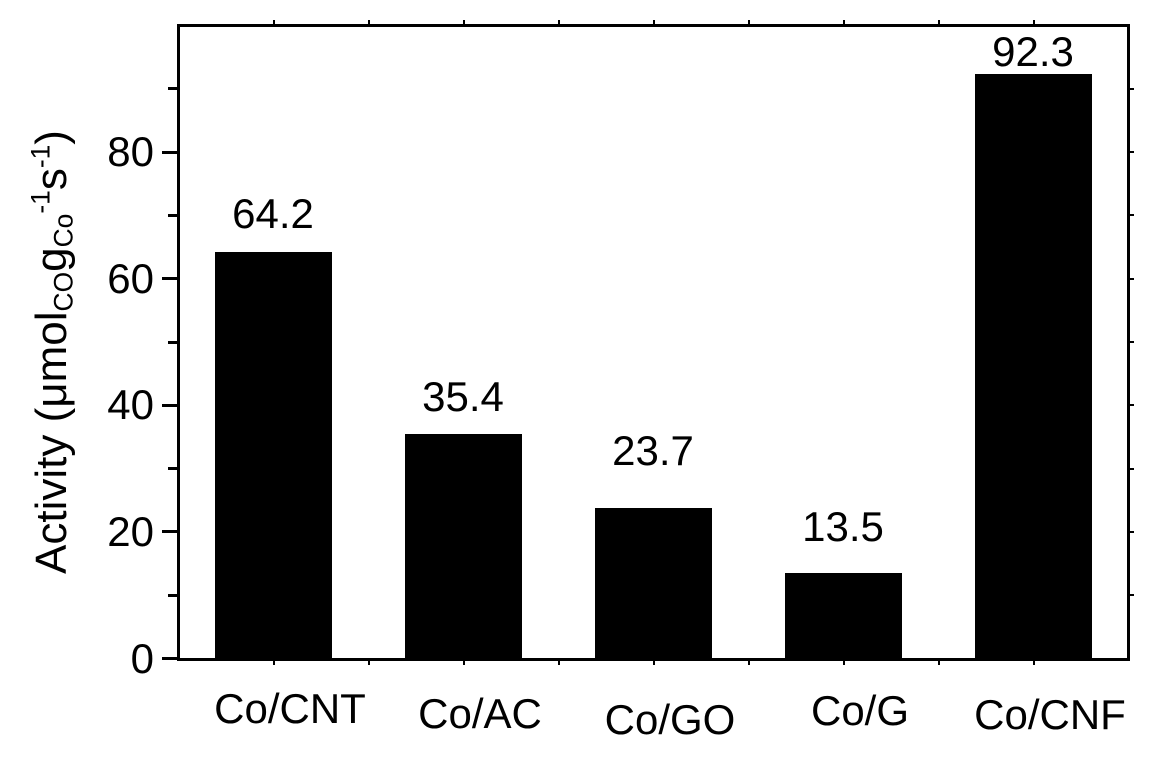 This screenshot has height=766, width=1165. Describe the element at coordinates (653, 450) in the screenshot. I see `bar-value-label: 23.7` at that location.